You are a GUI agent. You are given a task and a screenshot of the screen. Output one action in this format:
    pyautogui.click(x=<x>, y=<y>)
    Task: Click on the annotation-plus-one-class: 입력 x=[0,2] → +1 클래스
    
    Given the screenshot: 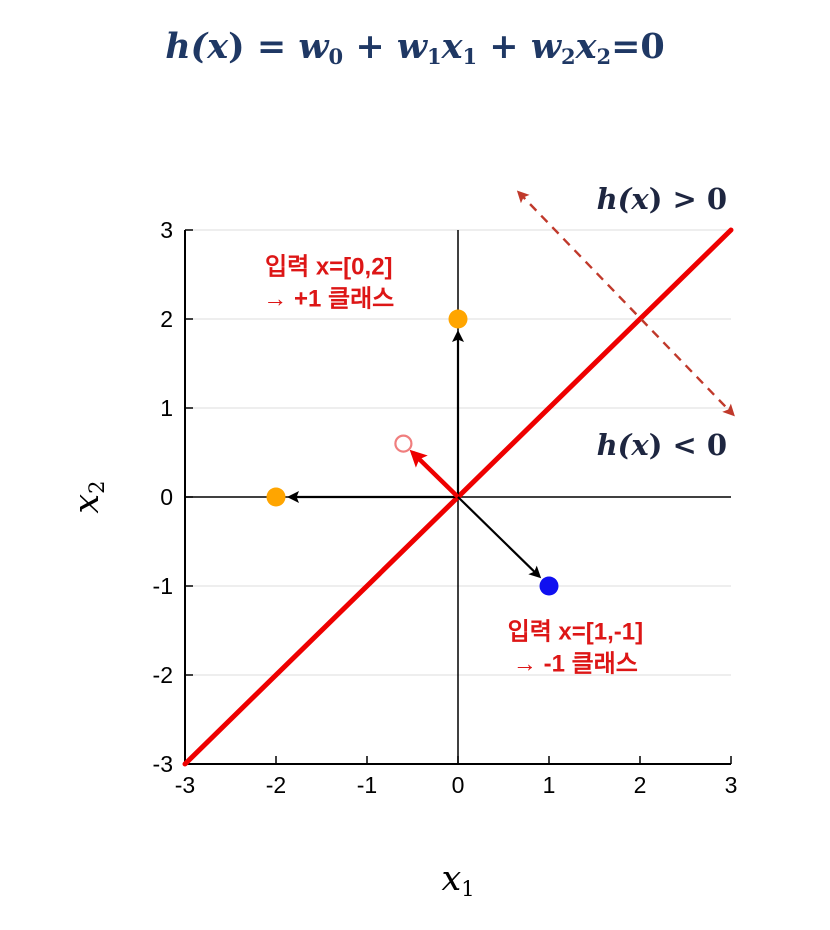 What is the action you would take?
    pyautogui.click(x=328, y=283)
    